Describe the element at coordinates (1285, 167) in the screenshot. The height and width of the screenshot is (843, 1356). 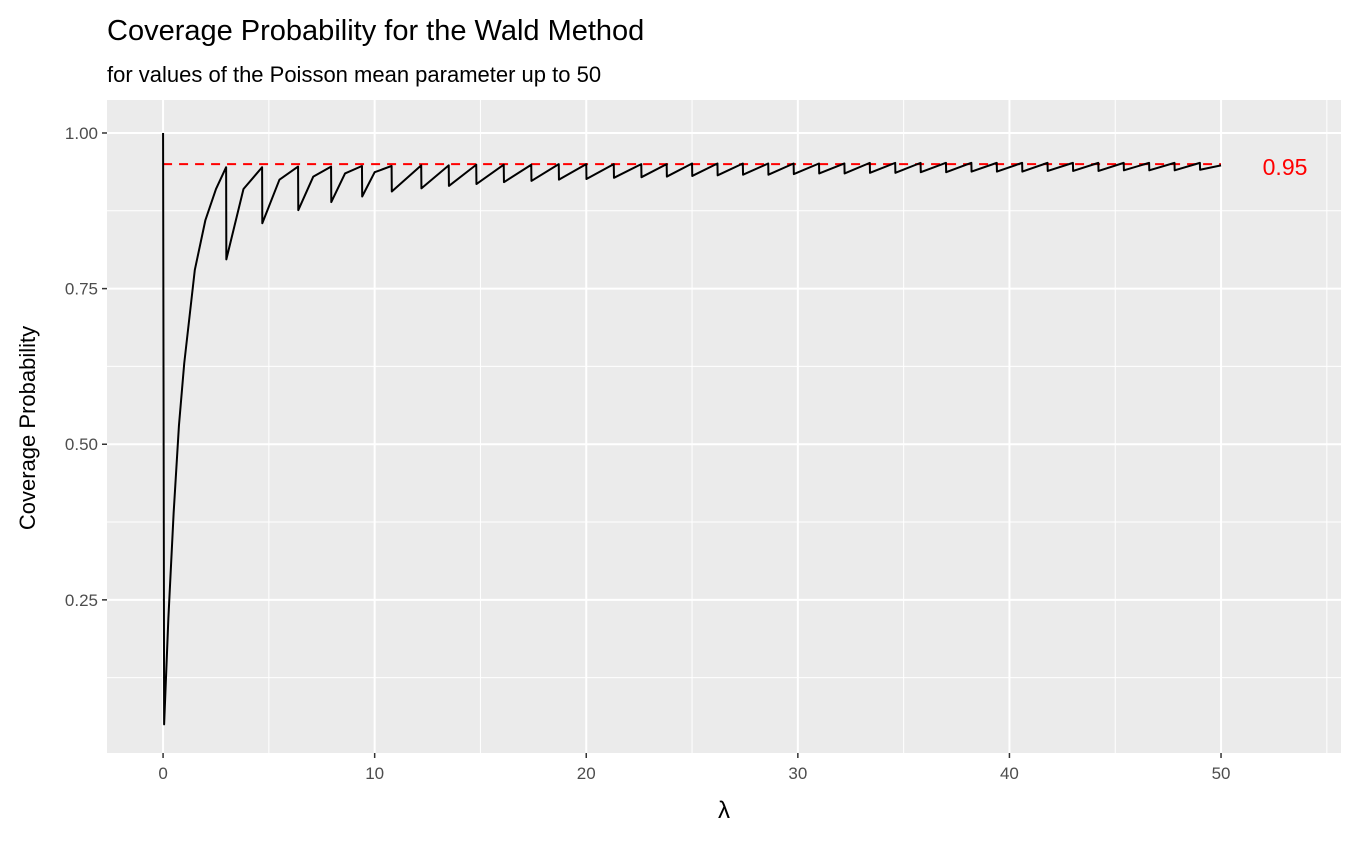
I see `reference-label: 0.95` at that location.